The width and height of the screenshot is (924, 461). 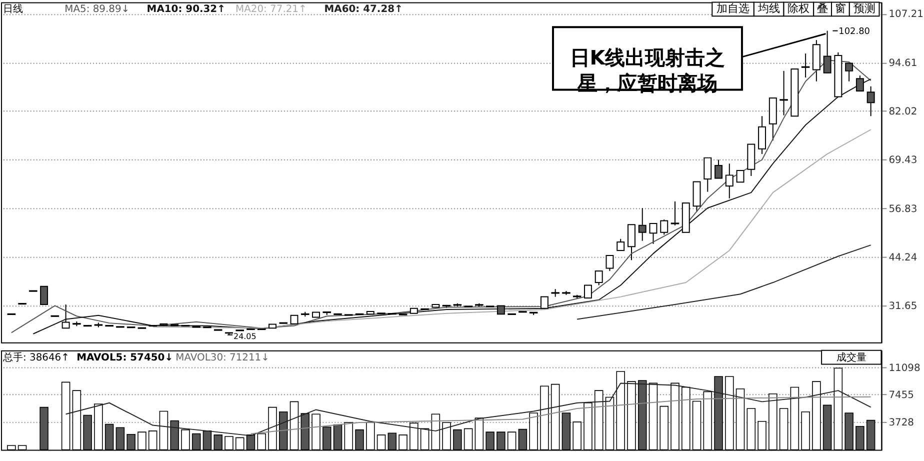 I want to click on annotation: 除权, so click(x=799, y=9).